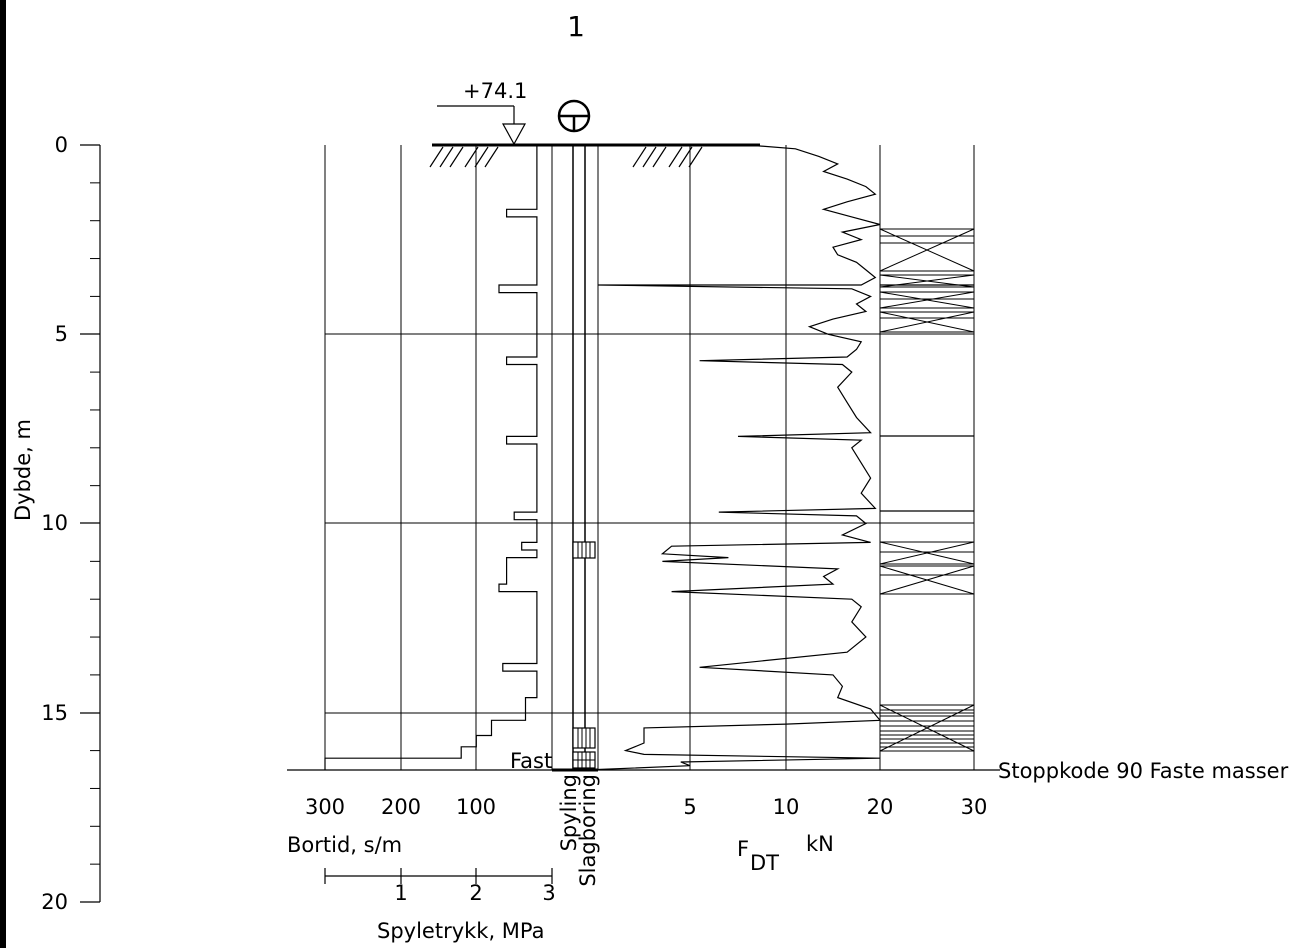 This screenshot has height=948, width=1316. I want to click on spyling-label: Spyling, so click(569, 812).